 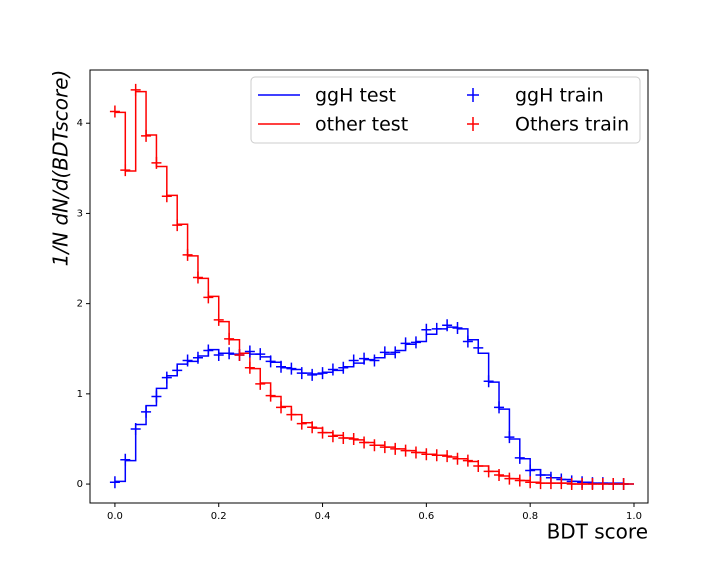 I want to click on legend-box, so click(x=445, y=110).